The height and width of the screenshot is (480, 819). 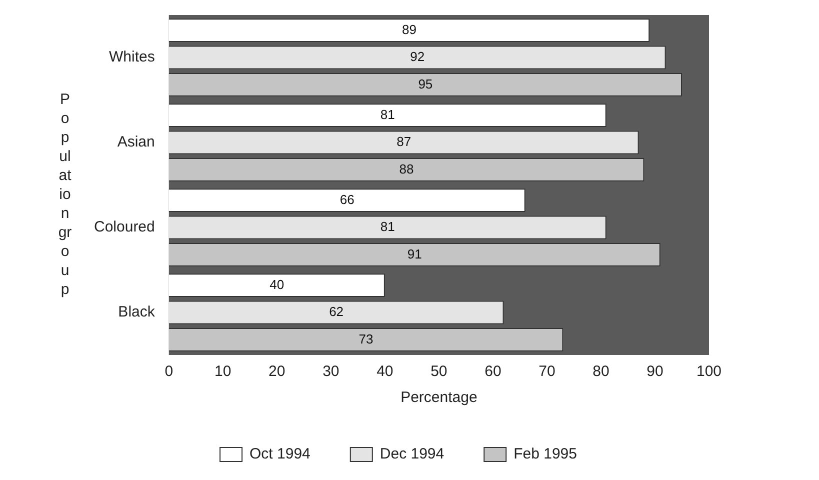 I want to click on x-tick-label: 50, so click(x=439, y=371).